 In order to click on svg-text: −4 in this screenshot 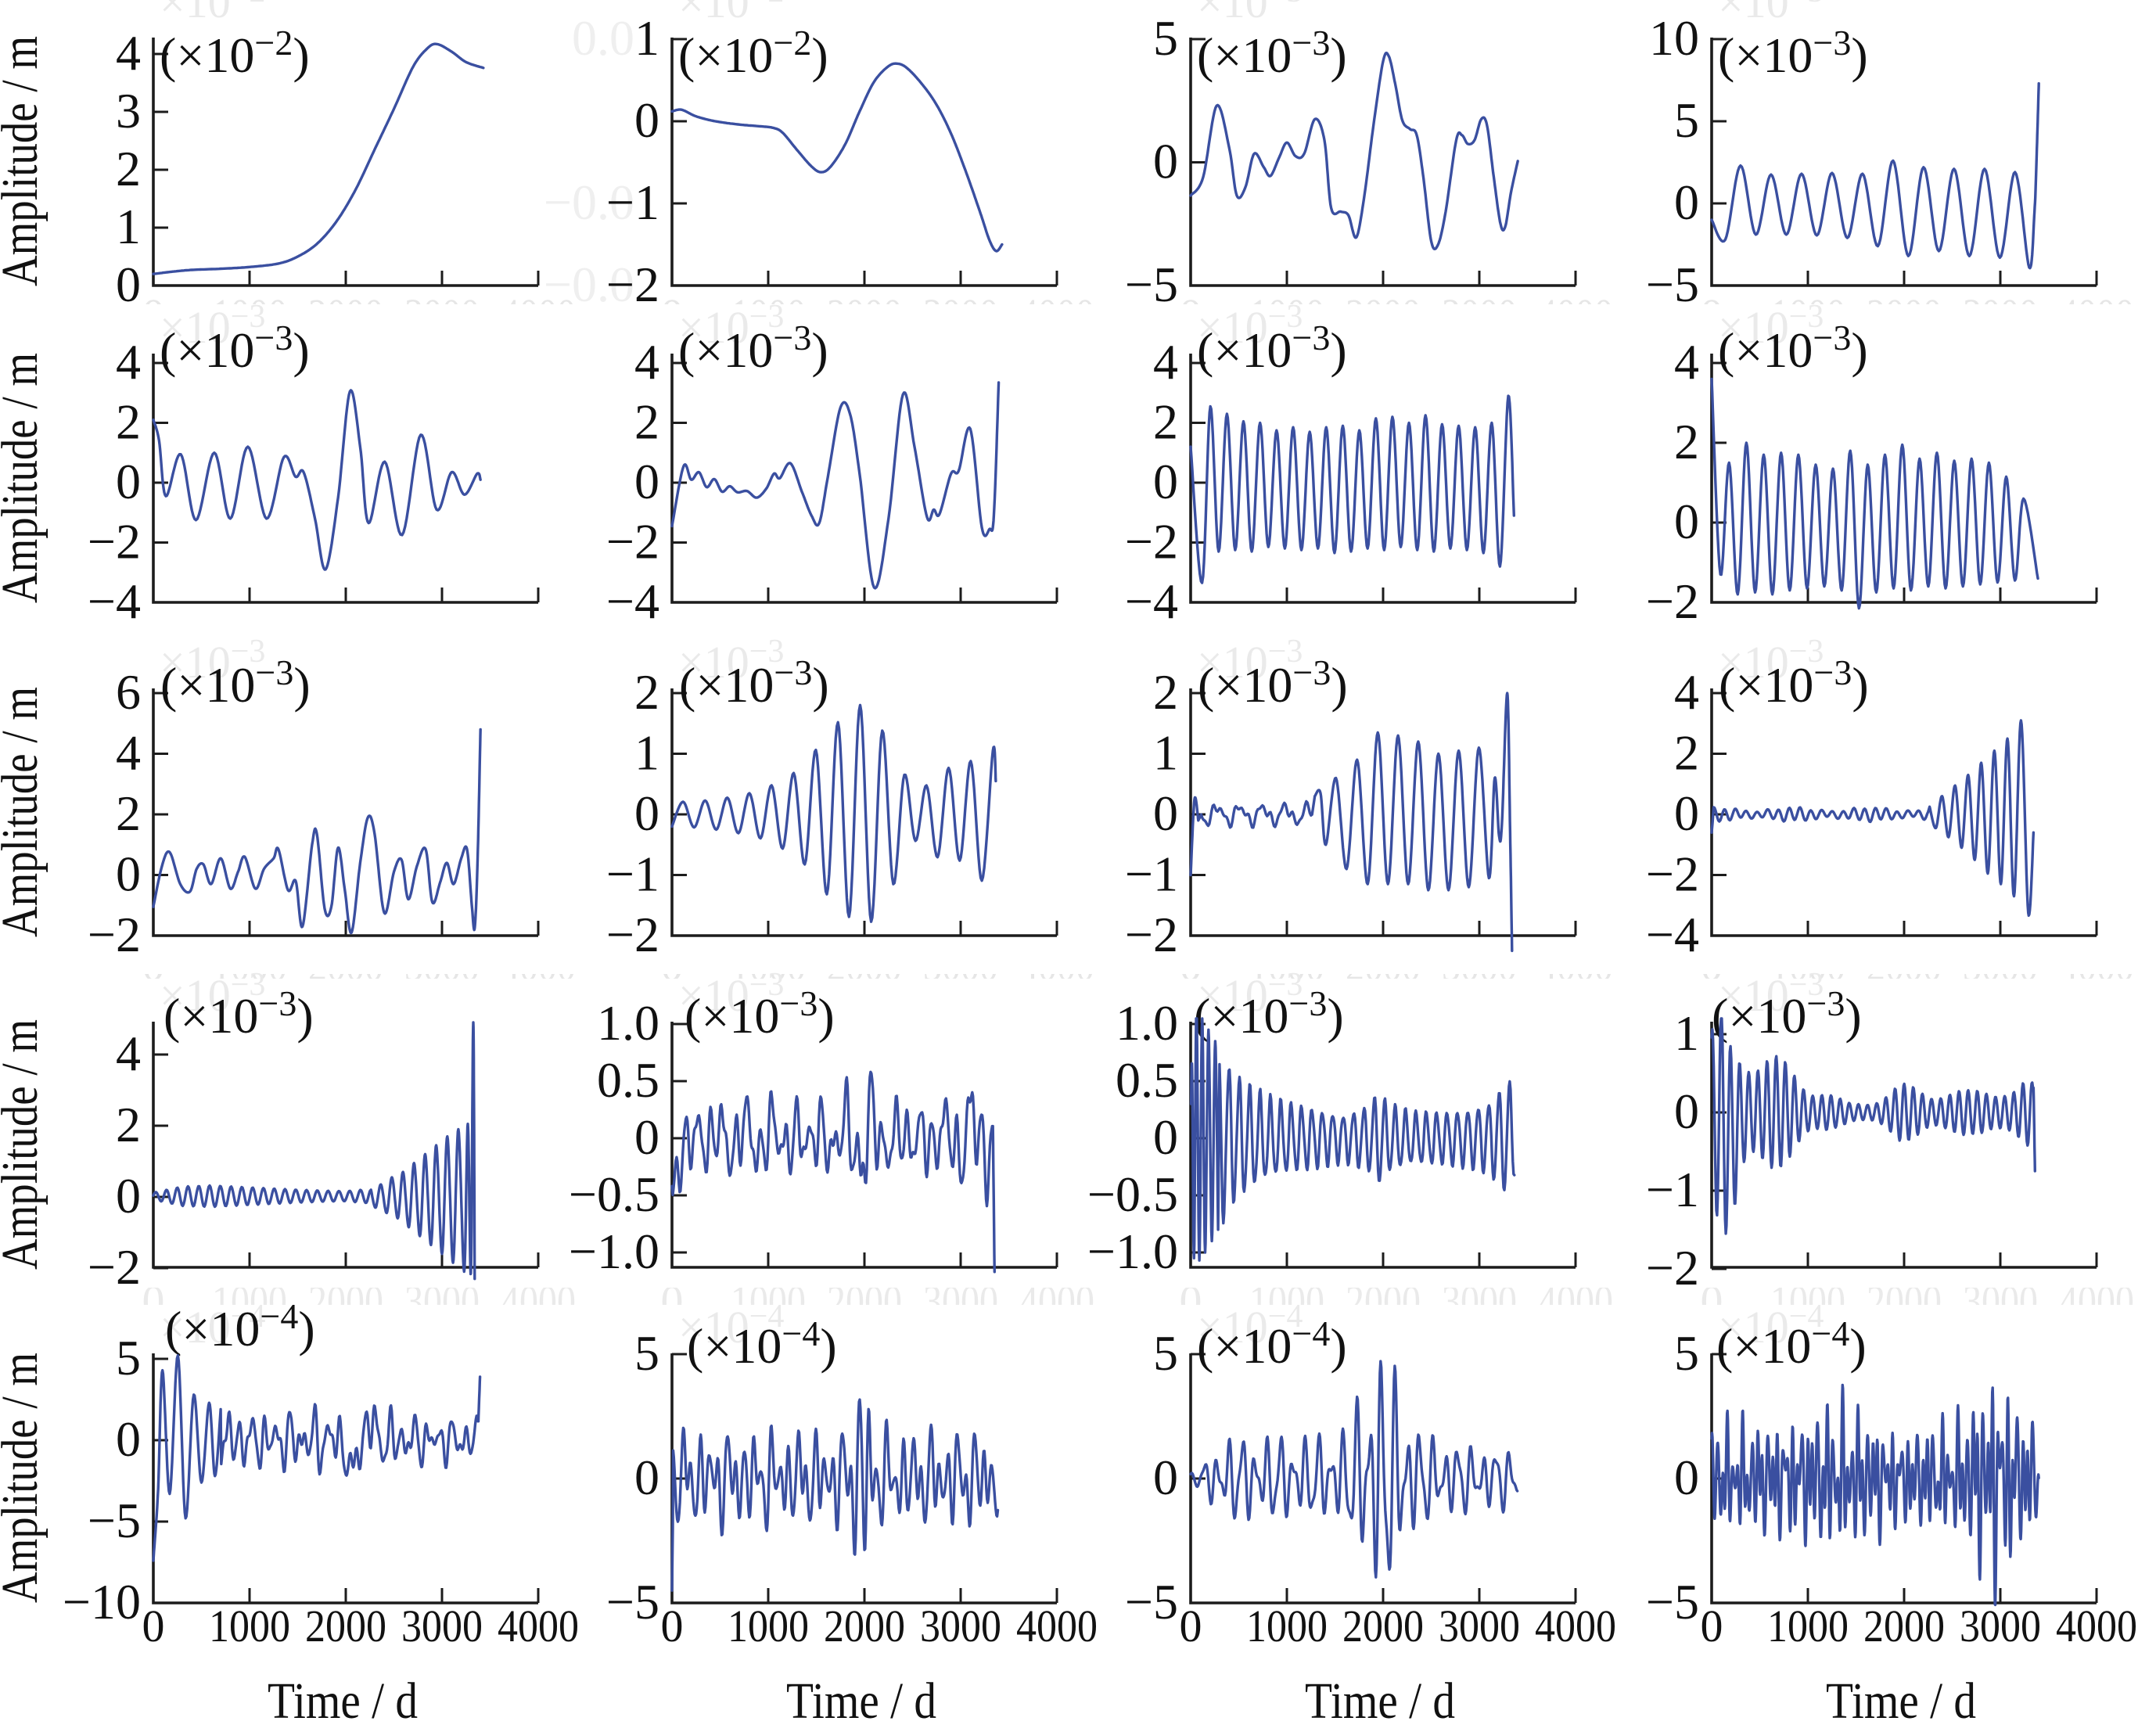, I will do `click(1672, 934)`.